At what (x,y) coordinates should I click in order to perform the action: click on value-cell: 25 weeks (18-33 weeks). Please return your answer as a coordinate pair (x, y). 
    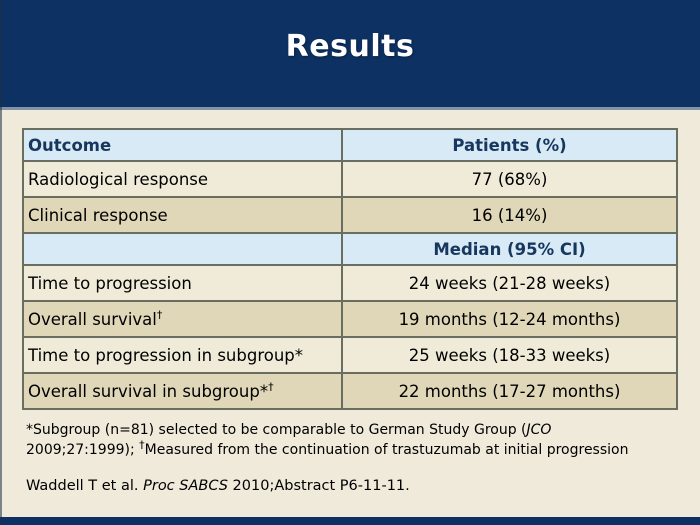
    Looking at the image, I should click on (509, 355).